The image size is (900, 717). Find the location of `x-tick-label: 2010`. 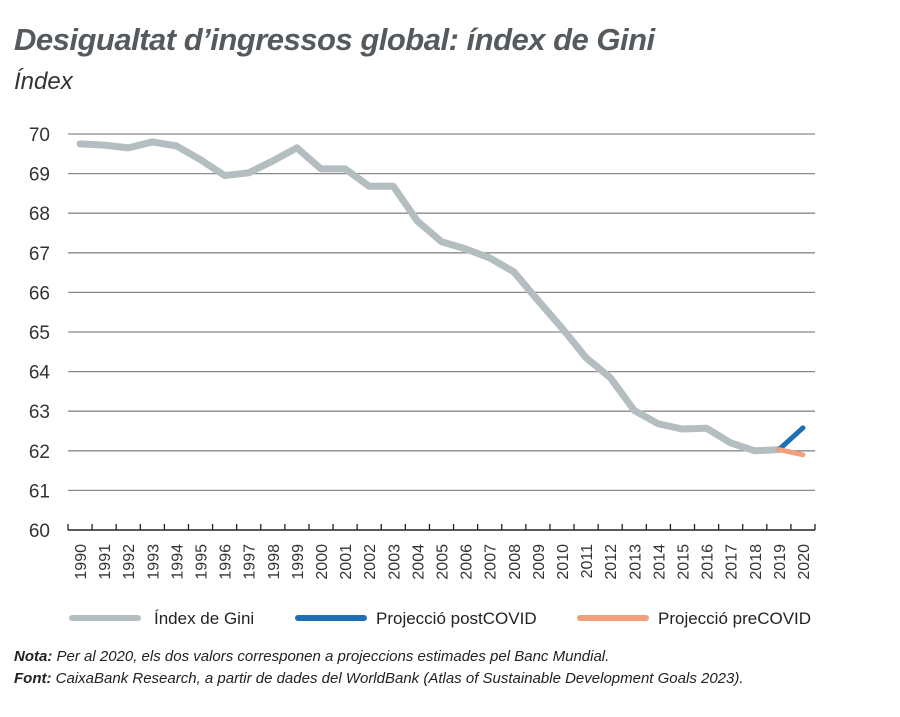

x-tick-label: 2010 is located at coordinates (563, 562).